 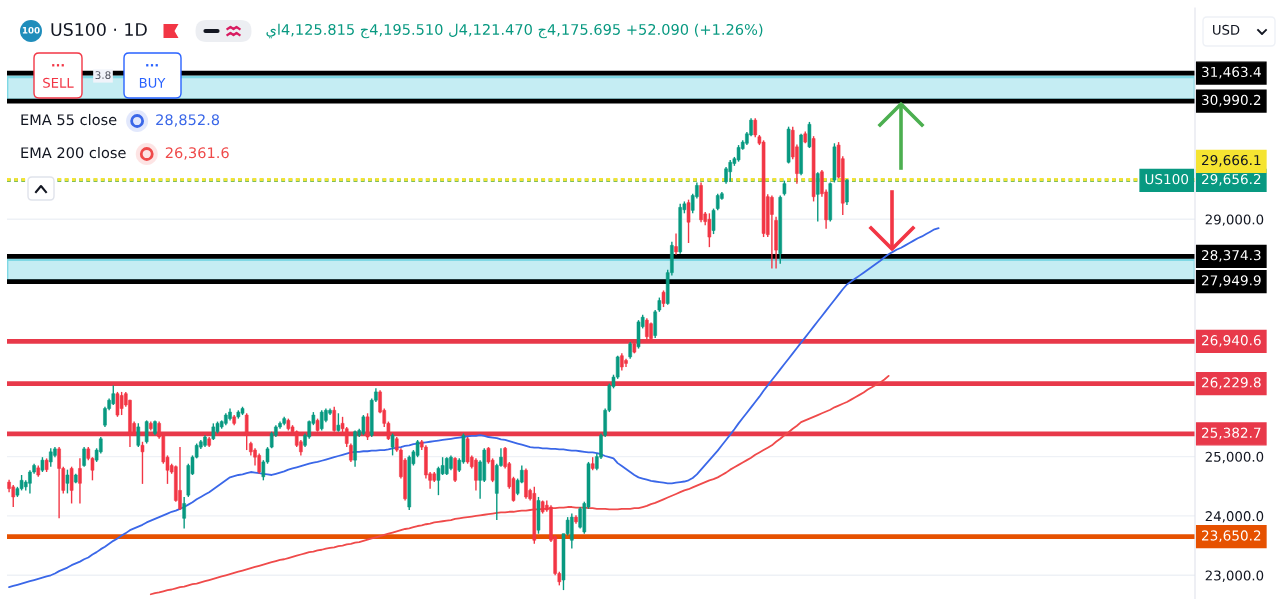 What do you see at coordinates (197, 153) in the screenshot?
I see `annotation: 26,361.6` at bounding box center [197, 153].